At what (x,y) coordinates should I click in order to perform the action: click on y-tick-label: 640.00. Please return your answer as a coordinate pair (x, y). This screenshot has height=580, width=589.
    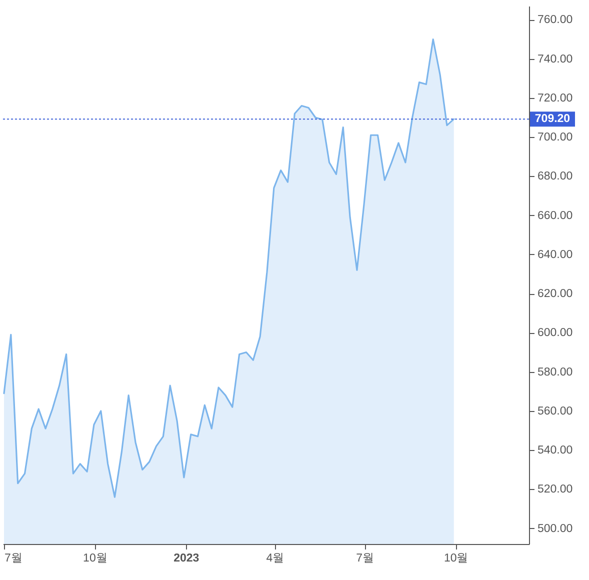
    Looking at the image, I should click on (555, 254).